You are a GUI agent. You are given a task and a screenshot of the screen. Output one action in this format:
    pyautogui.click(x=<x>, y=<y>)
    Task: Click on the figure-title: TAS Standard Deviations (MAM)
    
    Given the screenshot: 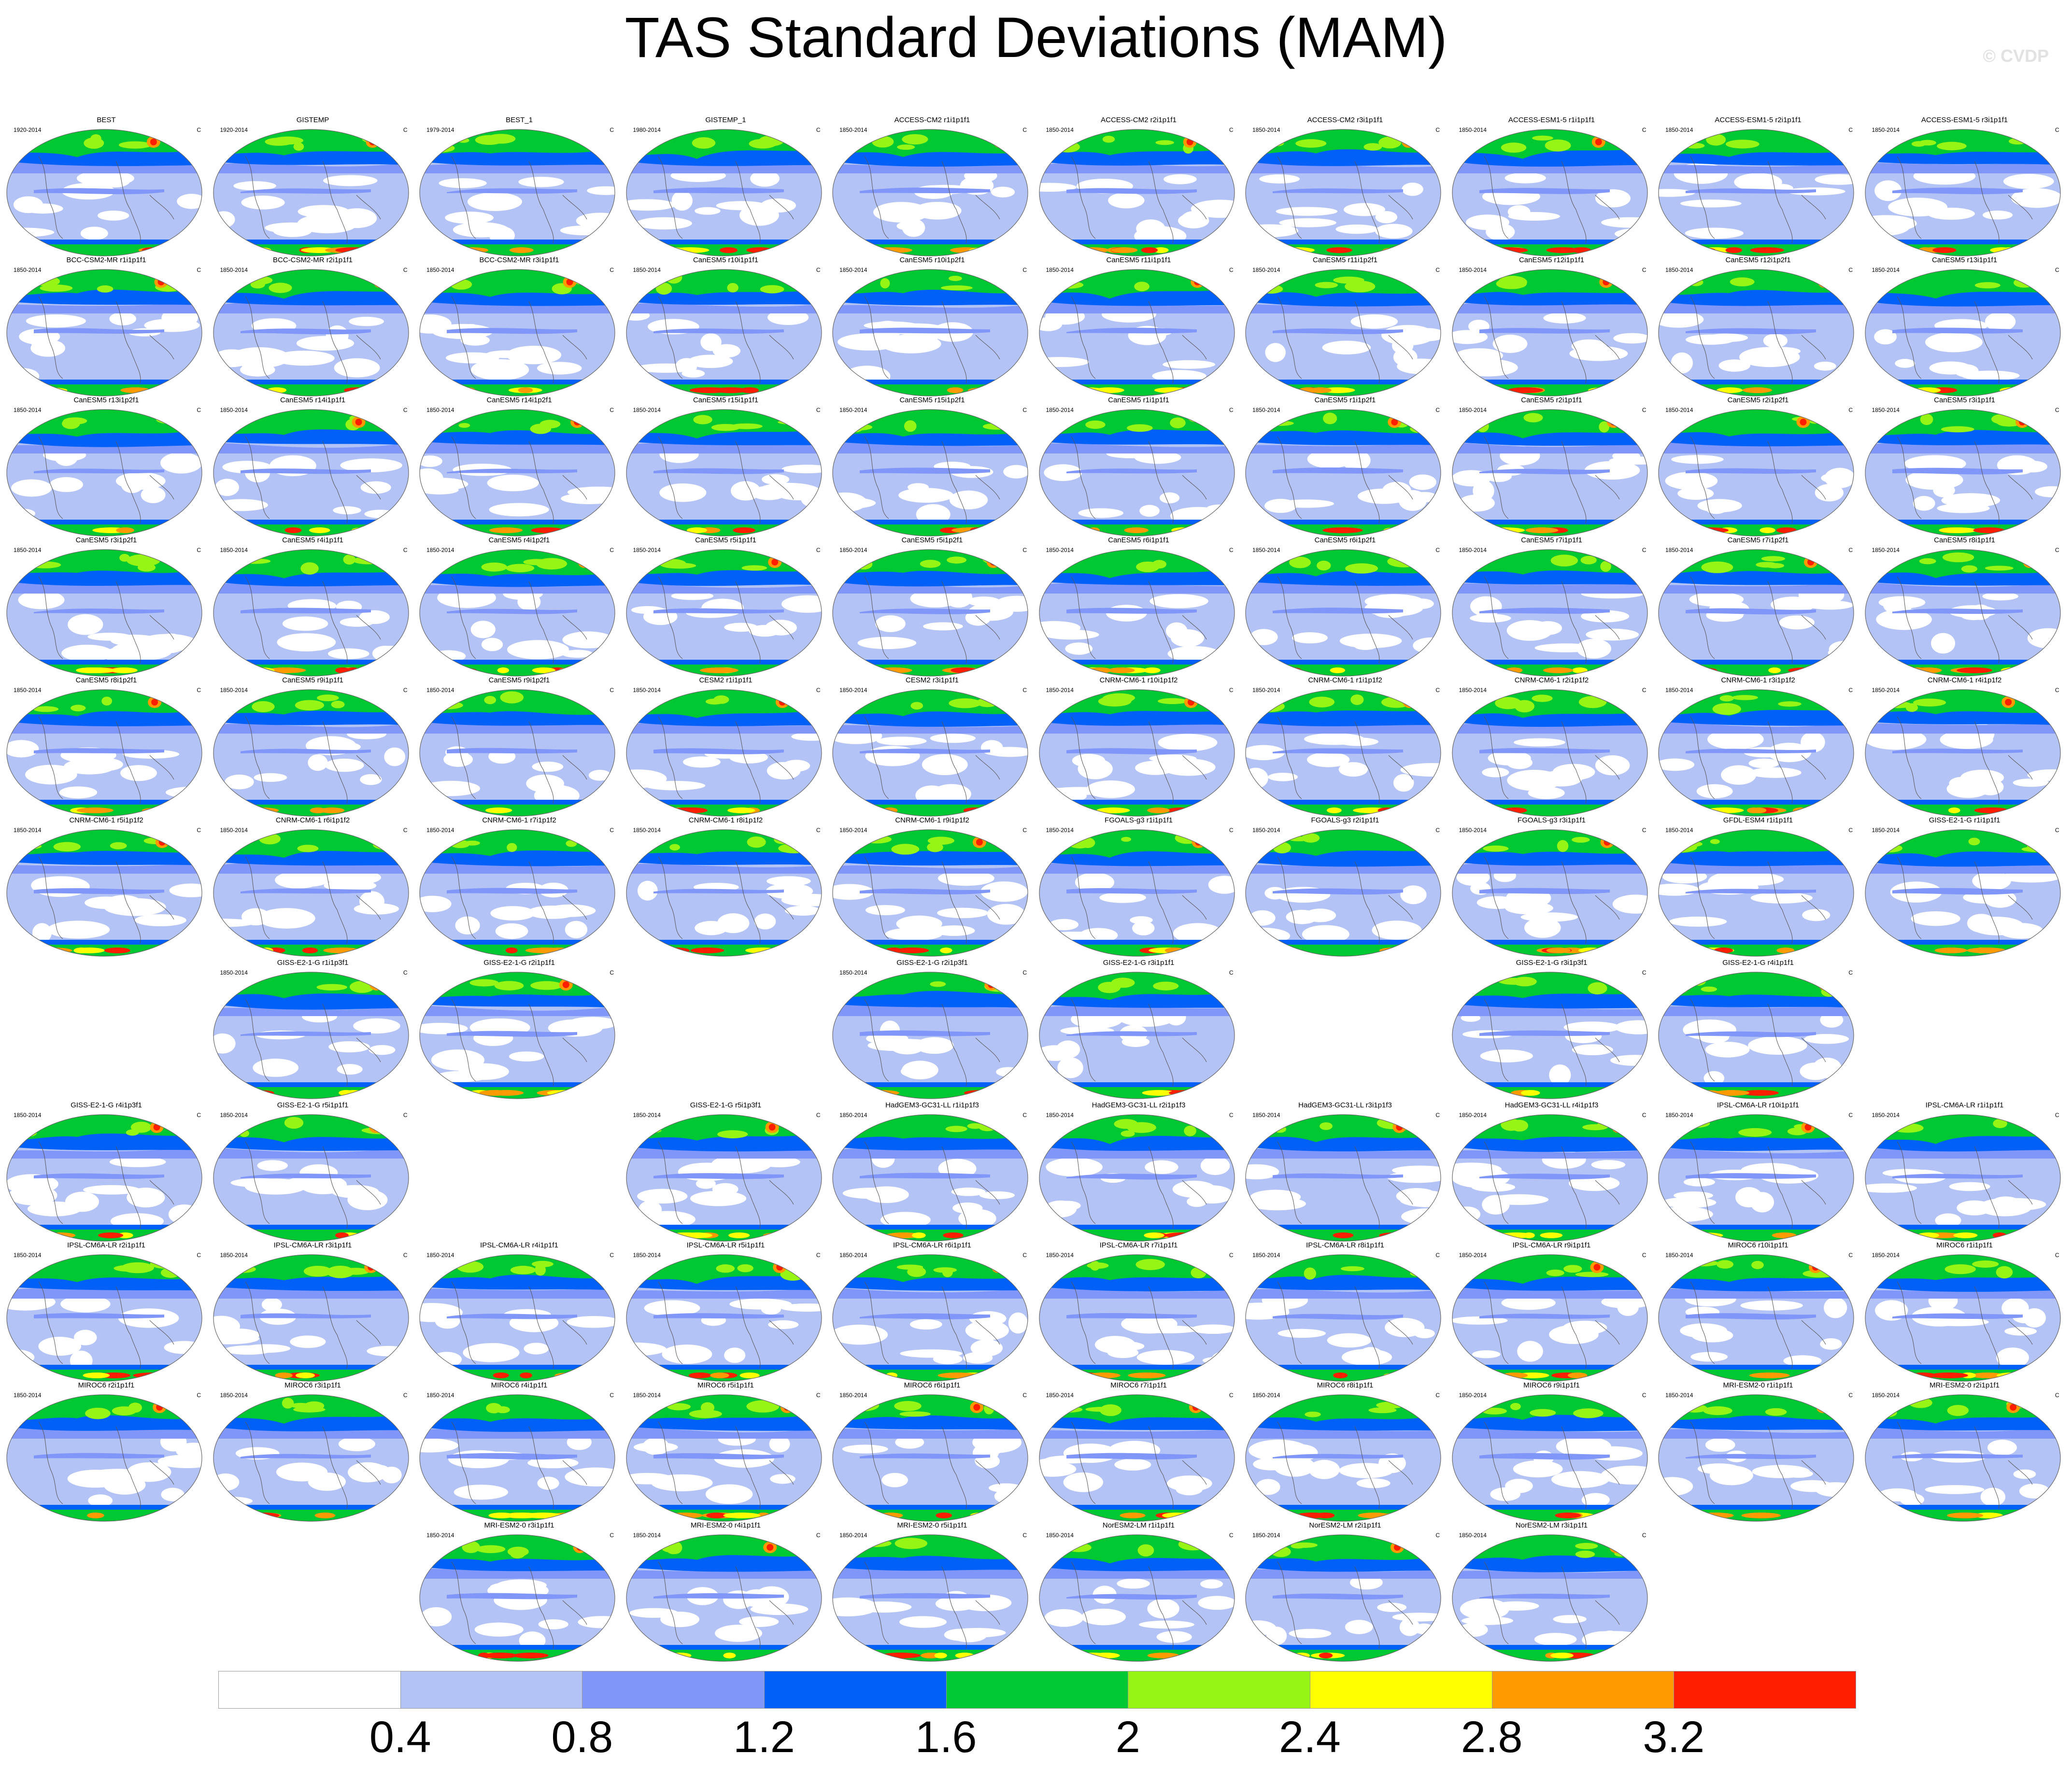 What is the action you would take?
    pyautogui.click(x=1036, y=38)
    